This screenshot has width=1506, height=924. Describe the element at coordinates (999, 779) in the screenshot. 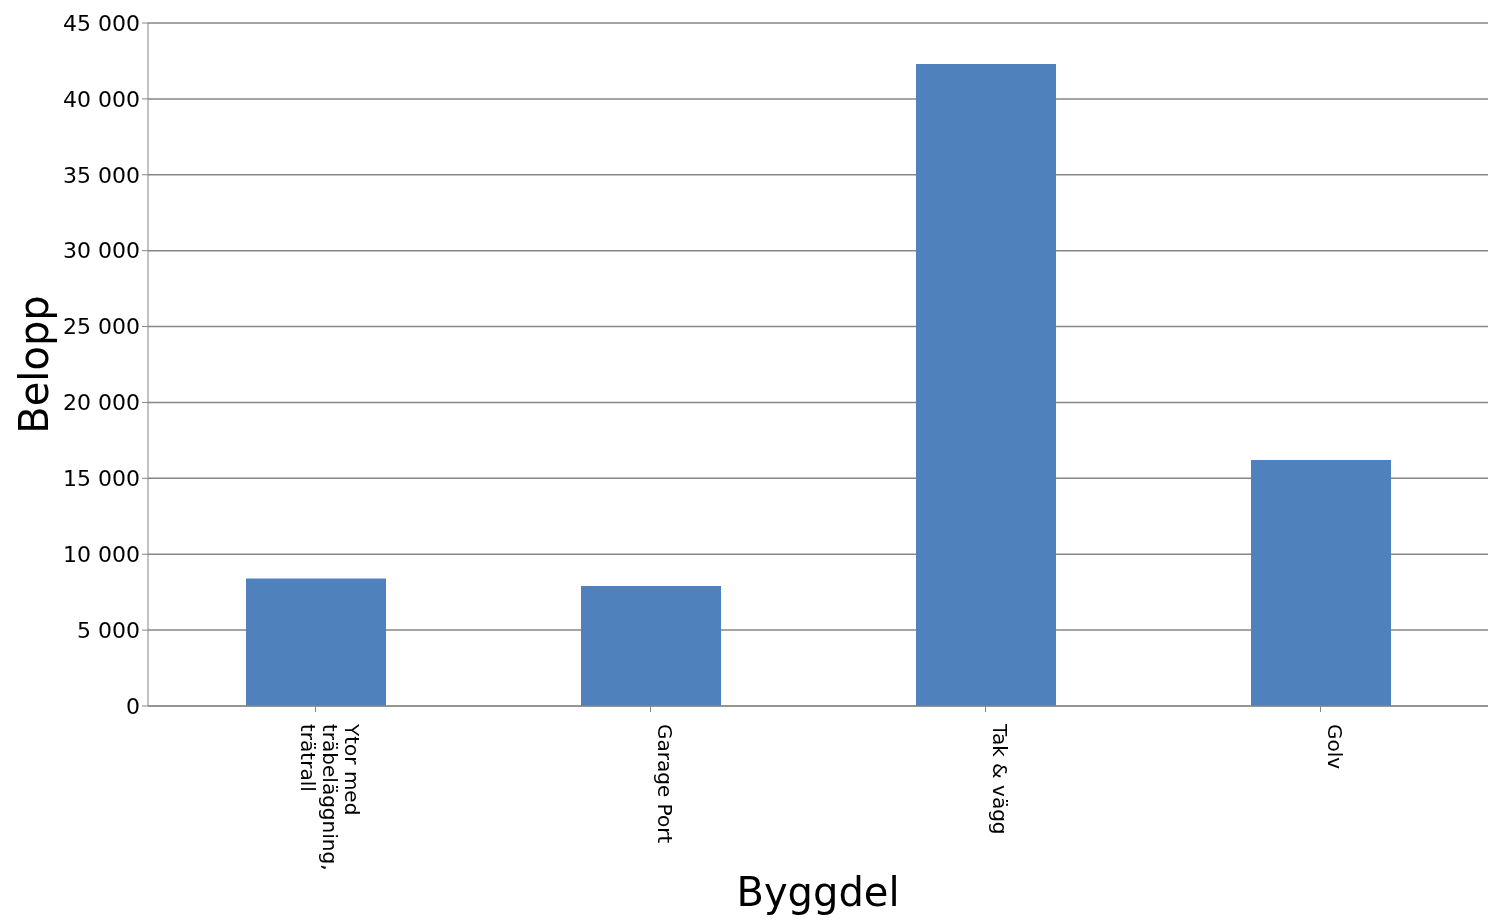

I see `x-tick-label: Tak & vägg` at that location.